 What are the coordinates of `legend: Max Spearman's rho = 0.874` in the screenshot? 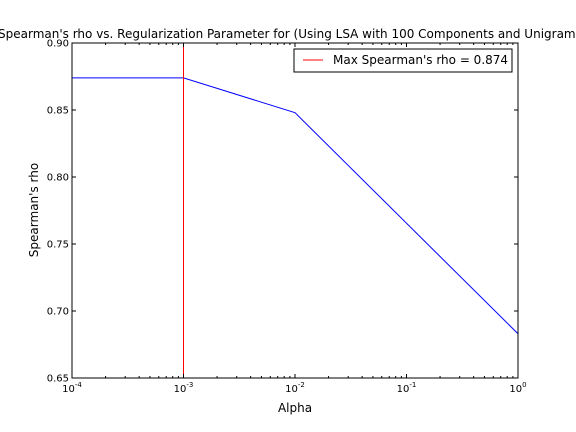 It's located at (403, 60).